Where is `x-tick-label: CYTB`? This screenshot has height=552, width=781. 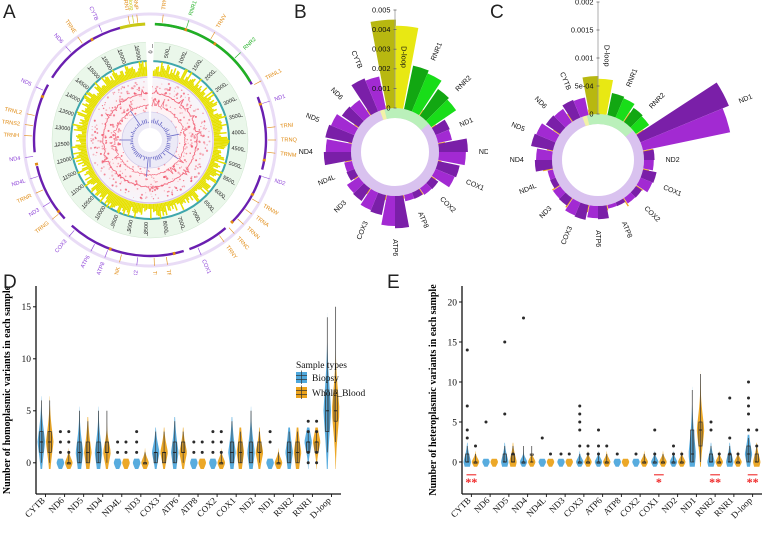 x-tick-label: CYTB is located at coordinates (461, 507).